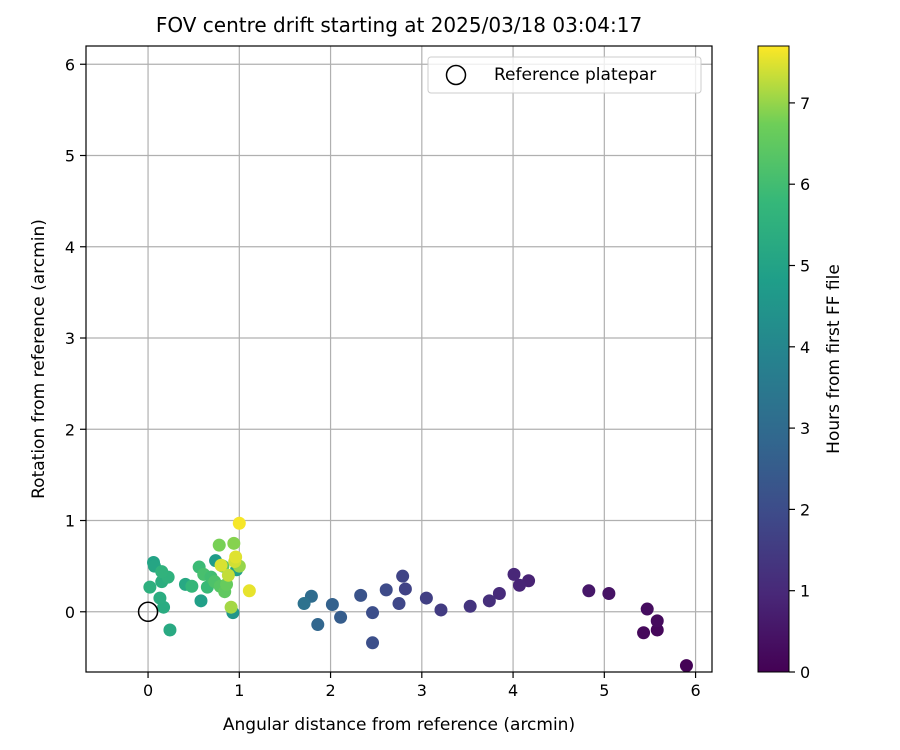  What do you see at coordinates (75, 338) in the screenshot?
I see `y-axis-ticks: 0 1 2 3 4 5 6` at bounding box center [75, 338].